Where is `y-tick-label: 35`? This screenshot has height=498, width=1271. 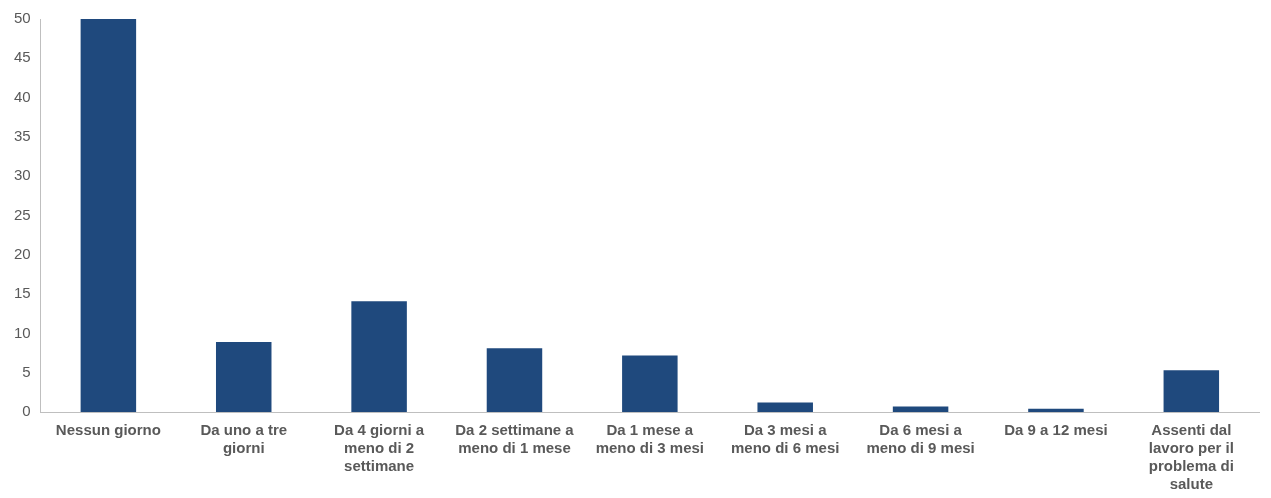
y-tick-label: 35 is located at coordinates (22, 136).